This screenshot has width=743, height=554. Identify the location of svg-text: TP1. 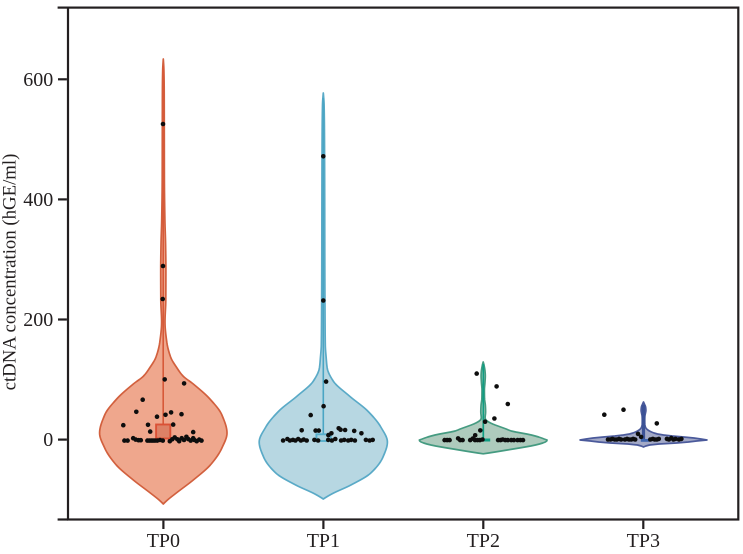
(323, 541).